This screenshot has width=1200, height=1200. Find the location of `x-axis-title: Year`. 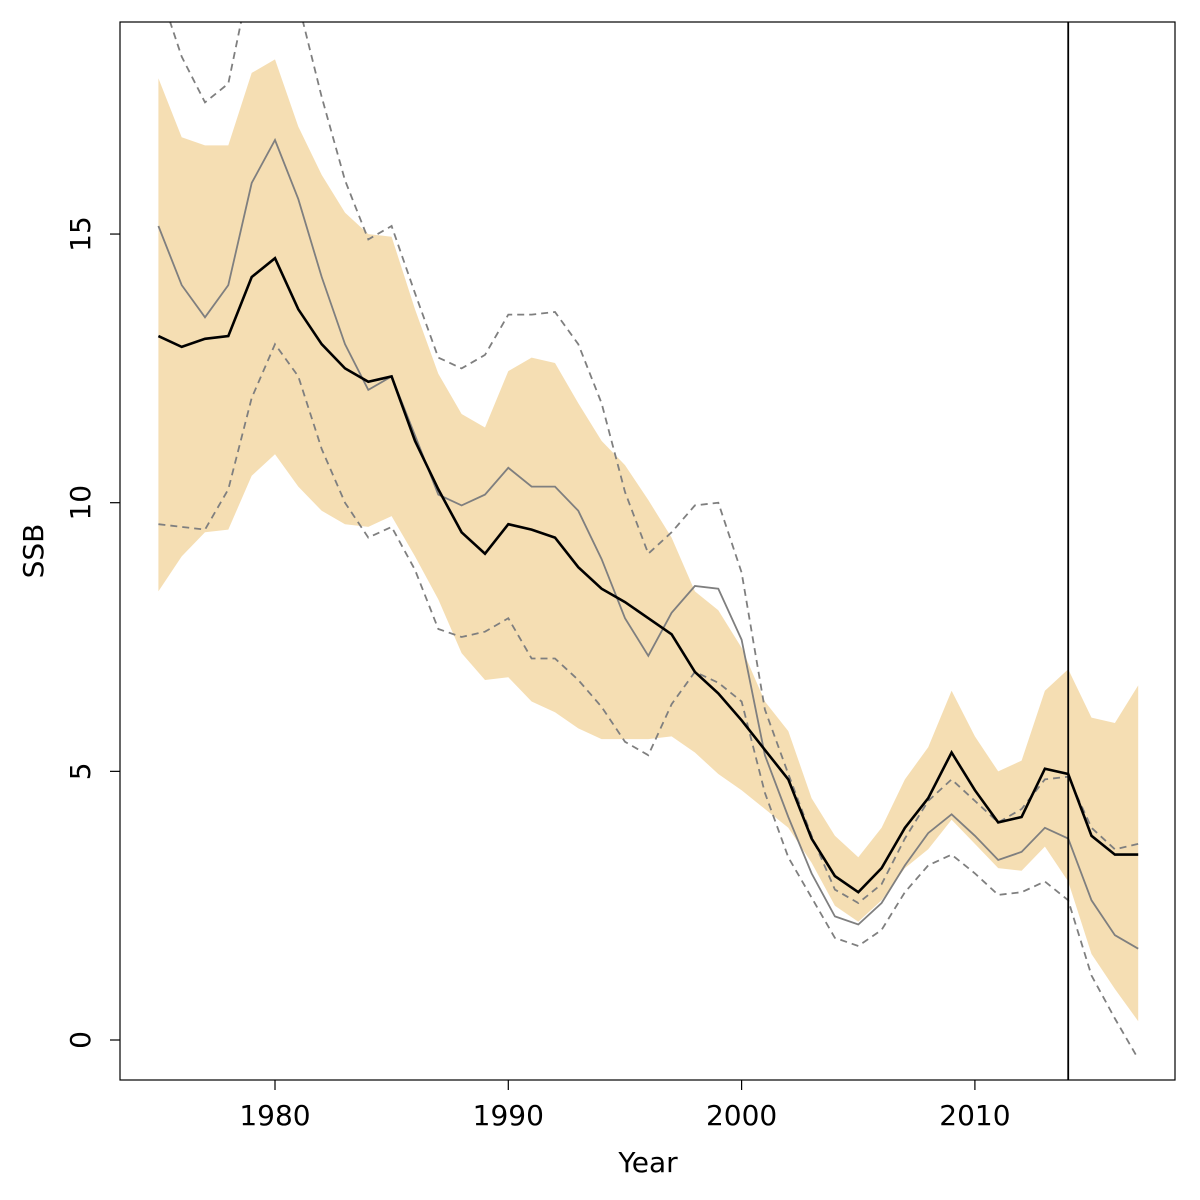

x-axis-title: Year is located at coordinates (647, 1162).